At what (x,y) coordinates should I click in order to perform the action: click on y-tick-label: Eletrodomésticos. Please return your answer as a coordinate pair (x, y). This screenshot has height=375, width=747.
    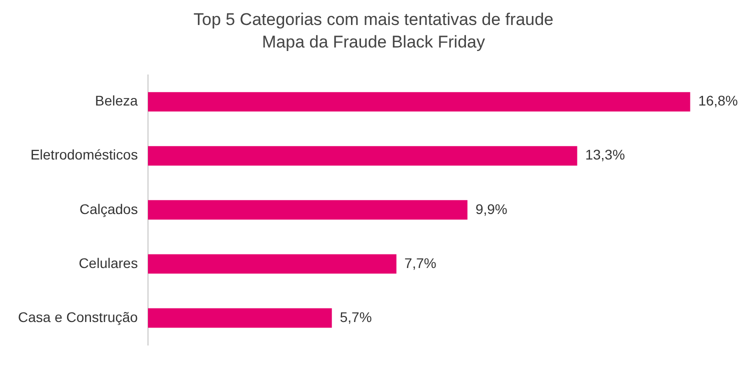
    Looking at the image, I should click on (84, 154).